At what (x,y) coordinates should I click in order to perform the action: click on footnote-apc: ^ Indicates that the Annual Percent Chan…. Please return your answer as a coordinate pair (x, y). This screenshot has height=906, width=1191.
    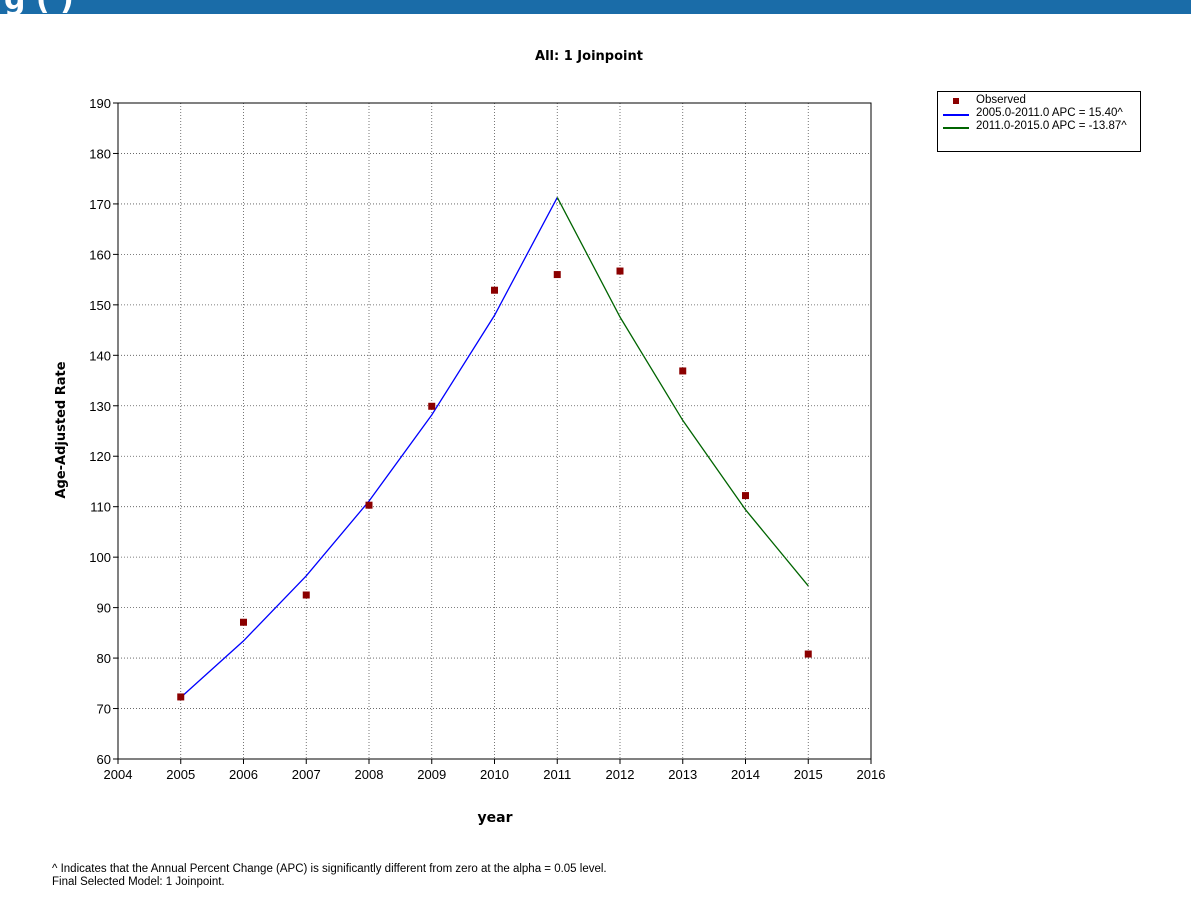
    Looking at the image, I should click on (329, 869).